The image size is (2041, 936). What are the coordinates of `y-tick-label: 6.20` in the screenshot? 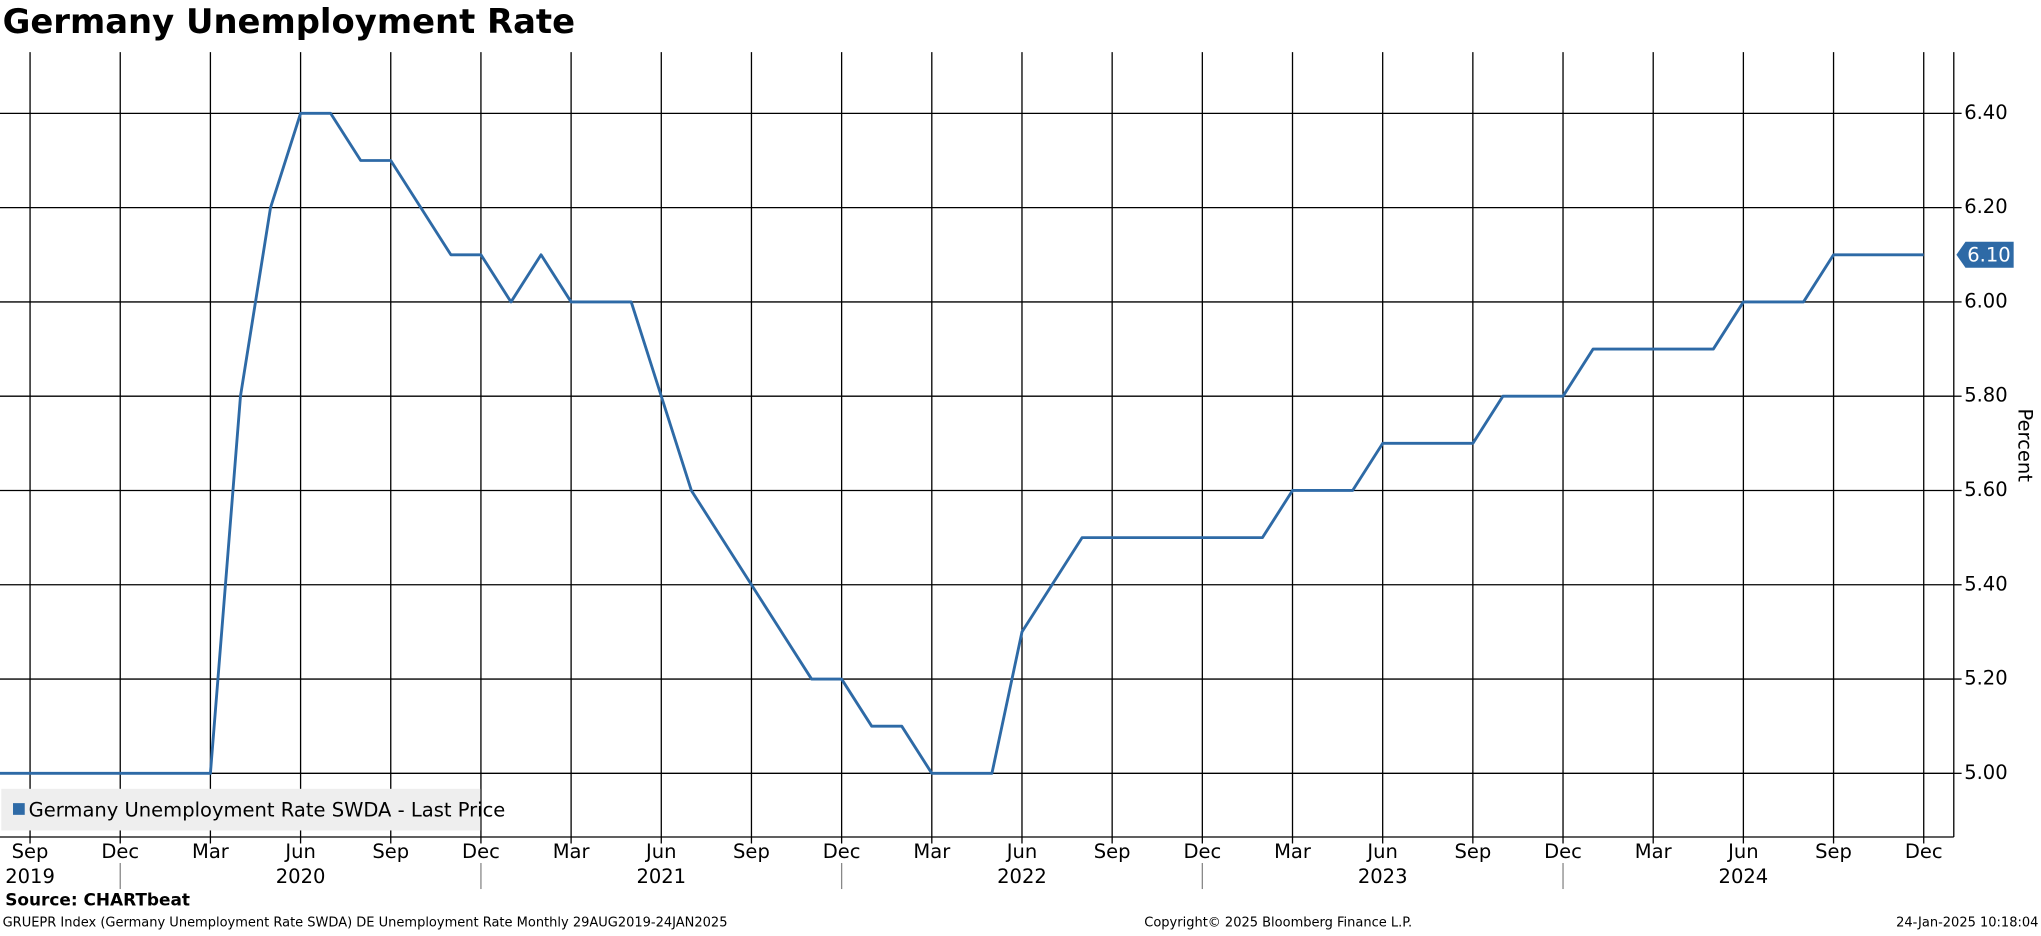 It's located at (1985, 206).